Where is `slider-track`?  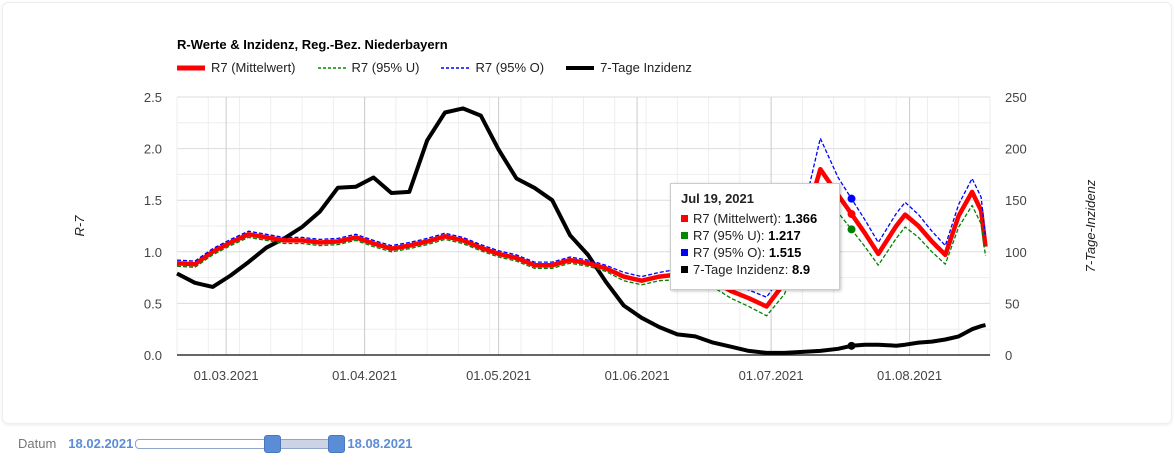
slider-track is located at coordinates (240, 443).